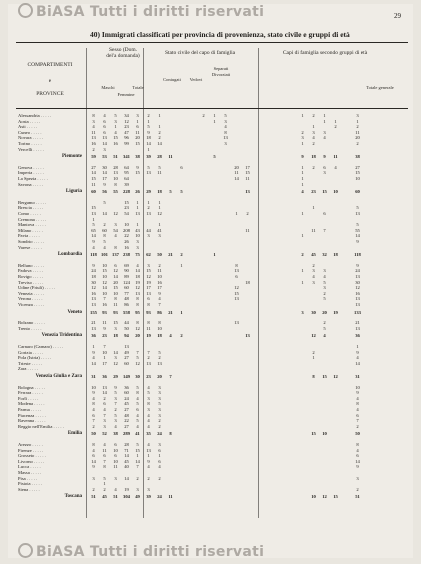  I want to click on header-separati: Separati Divorziati, so click(221, 71).